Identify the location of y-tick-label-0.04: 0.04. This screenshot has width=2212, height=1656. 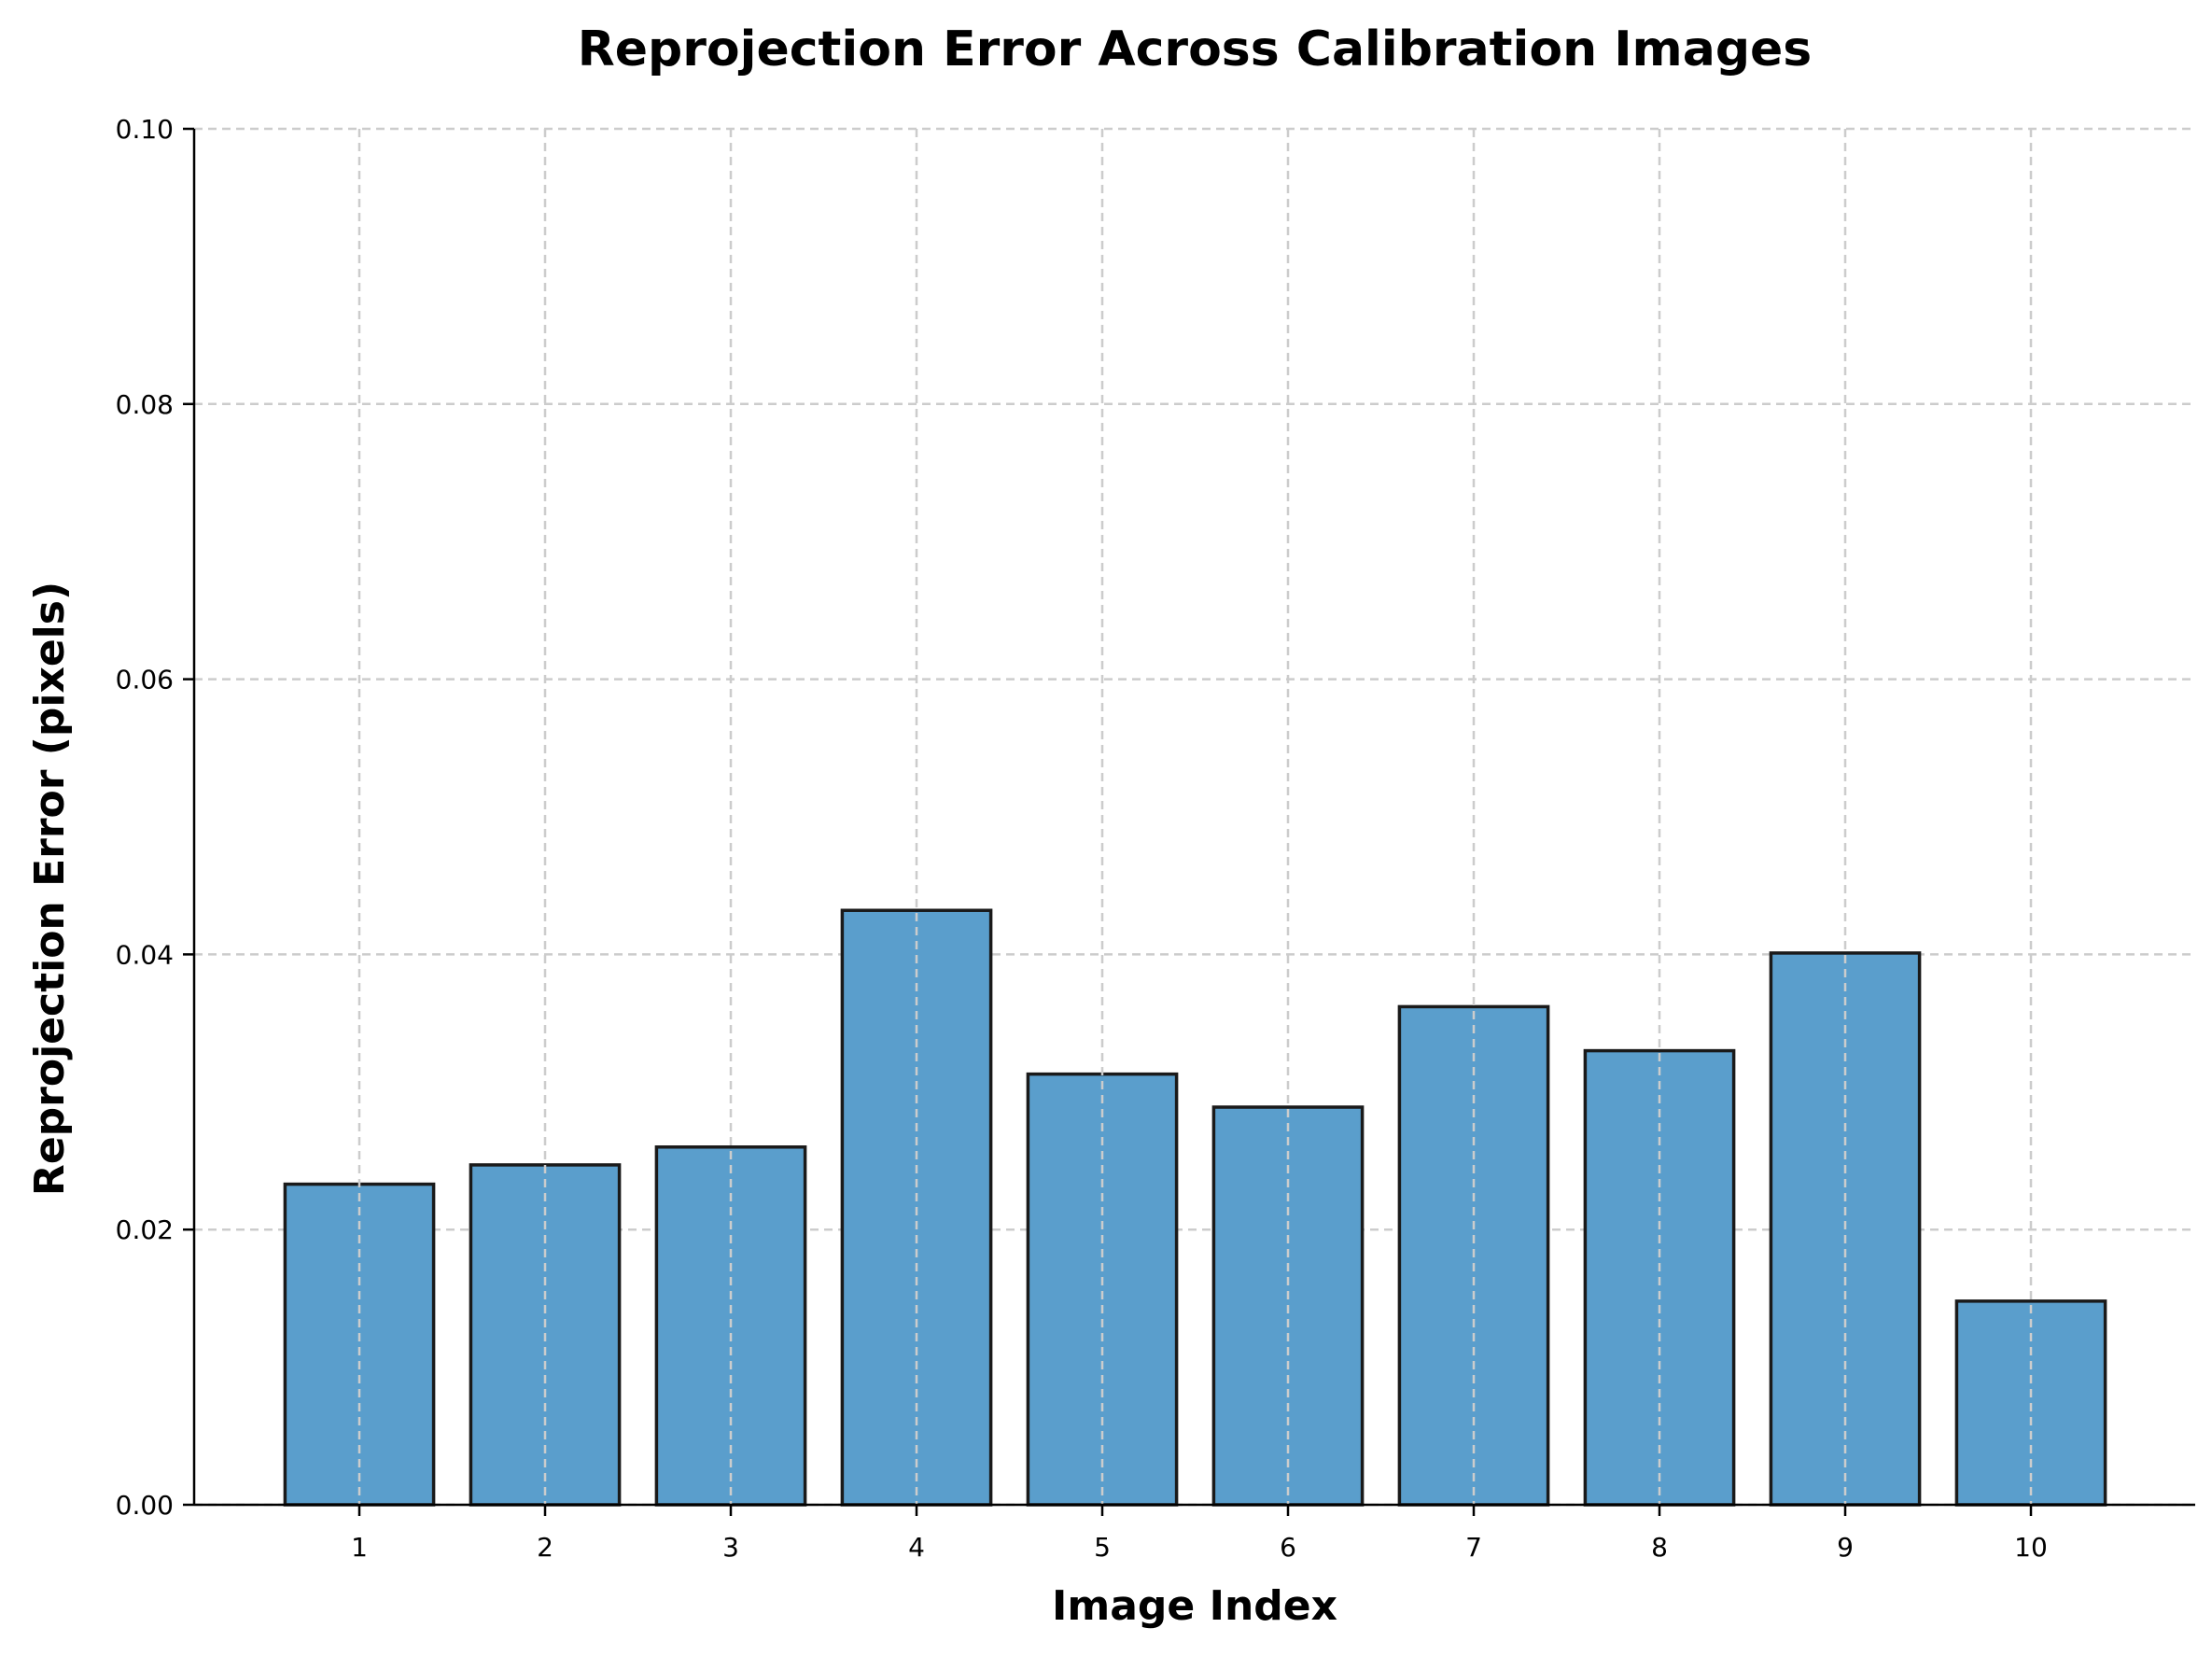
(145, 955).